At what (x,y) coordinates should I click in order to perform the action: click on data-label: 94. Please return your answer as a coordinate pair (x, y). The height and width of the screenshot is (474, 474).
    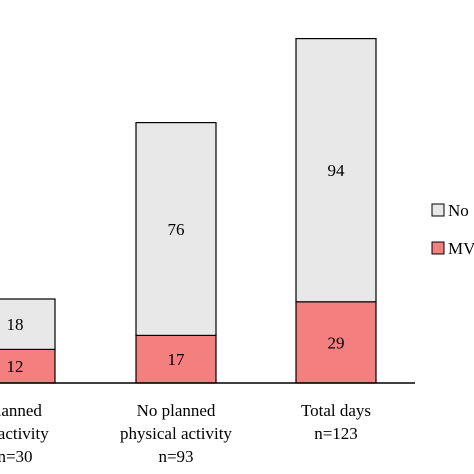
    Looking at the image, I should click on (337, 170).